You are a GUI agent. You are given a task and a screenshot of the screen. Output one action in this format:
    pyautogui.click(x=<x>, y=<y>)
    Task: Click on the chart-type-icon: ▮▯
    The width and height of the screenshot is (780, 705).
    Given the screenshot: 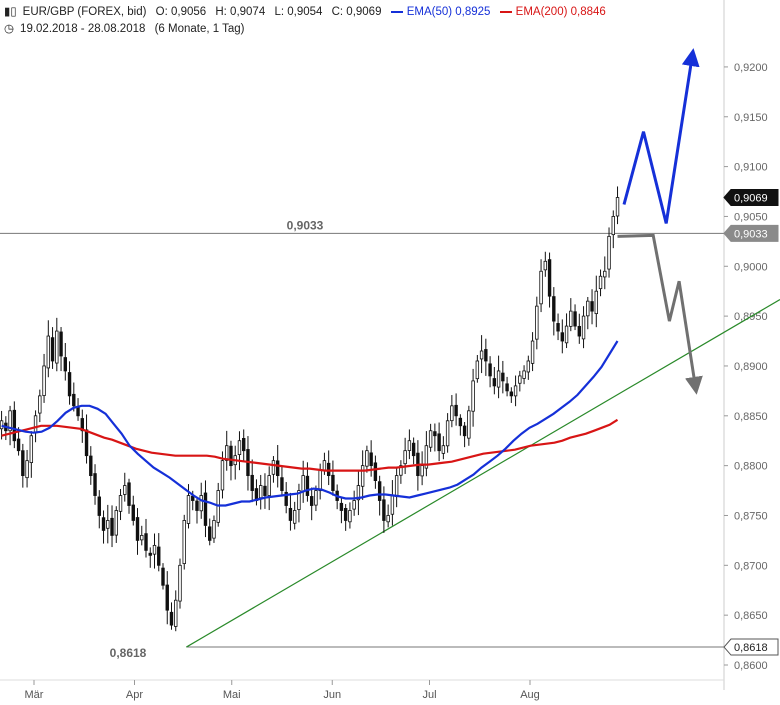 What is the action you would take?
    pyautogui.click(x=10, y=12)
    